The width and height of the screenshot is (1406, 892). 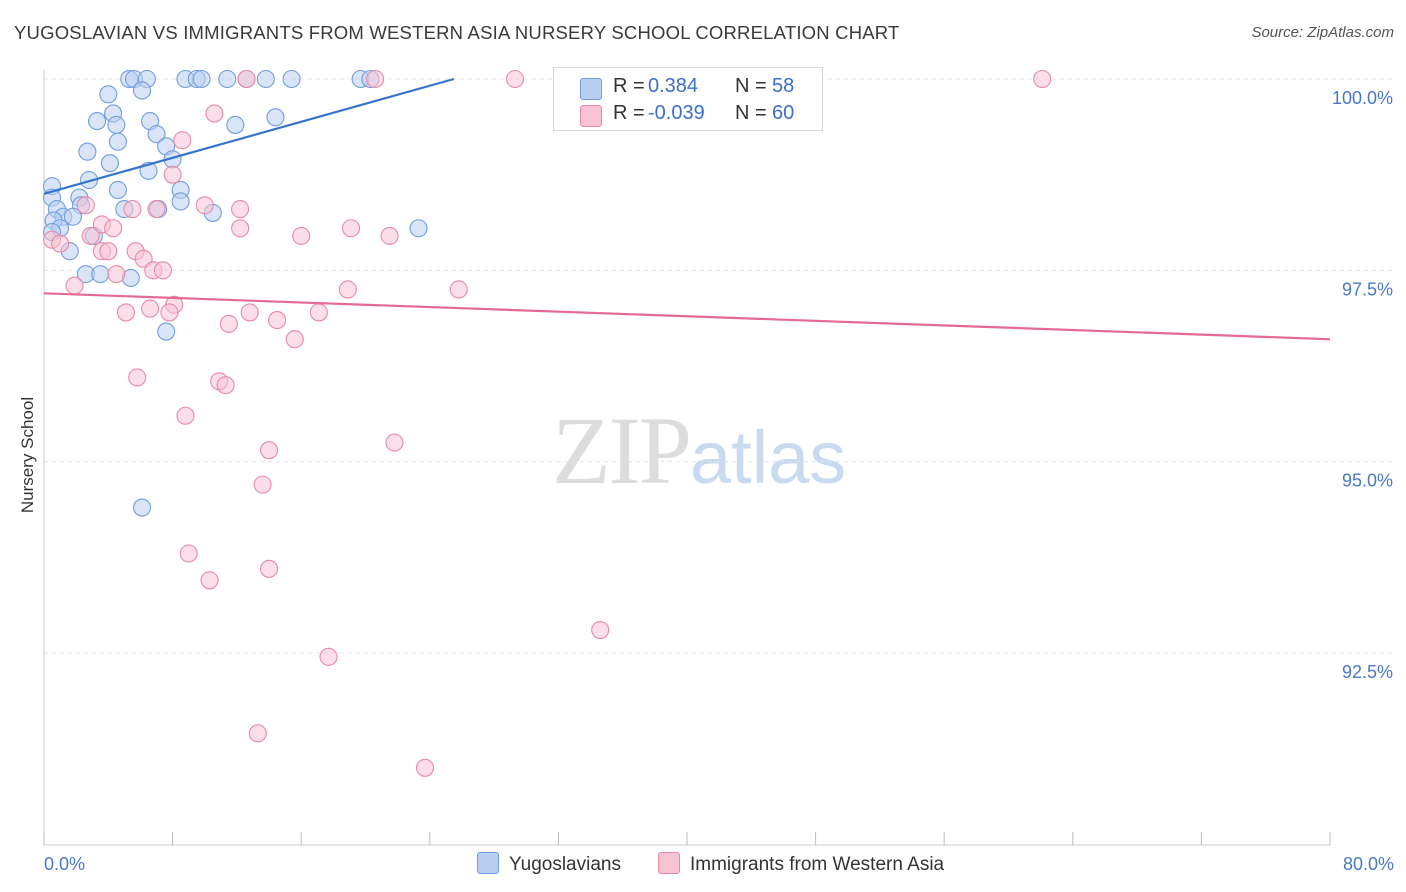 I want to click on watermark: ZIPatlas, so click(x=699, y=450).